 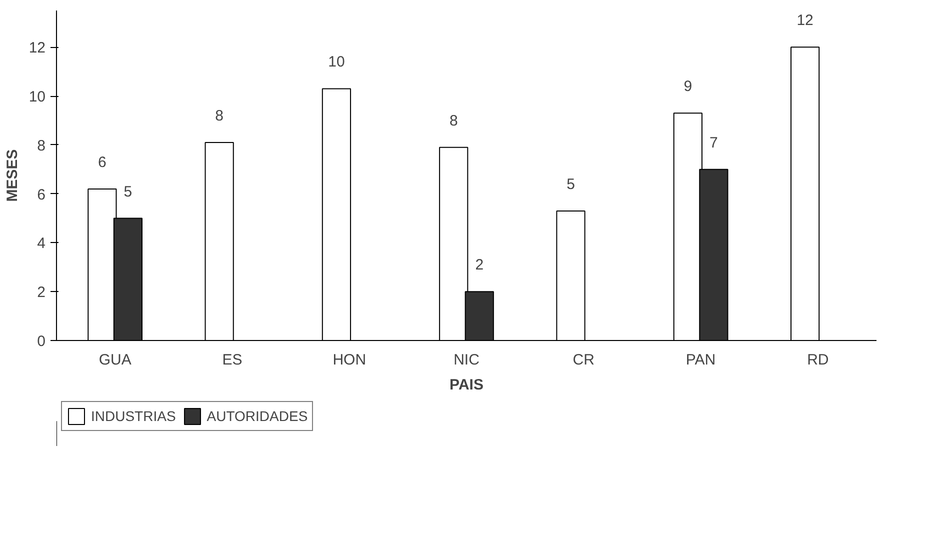 I want to click on x-axis-title: PAIS, so click(x=467, y=385).